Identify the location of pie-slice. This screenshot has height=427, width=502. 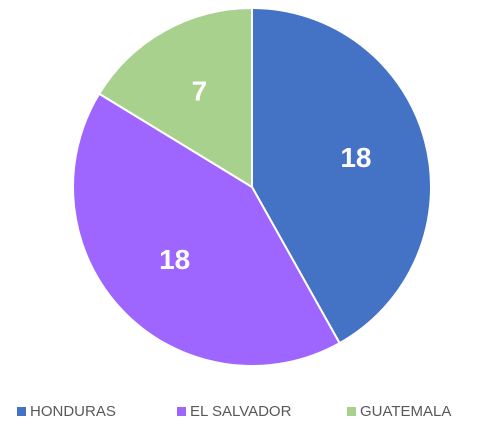
(175, 97).